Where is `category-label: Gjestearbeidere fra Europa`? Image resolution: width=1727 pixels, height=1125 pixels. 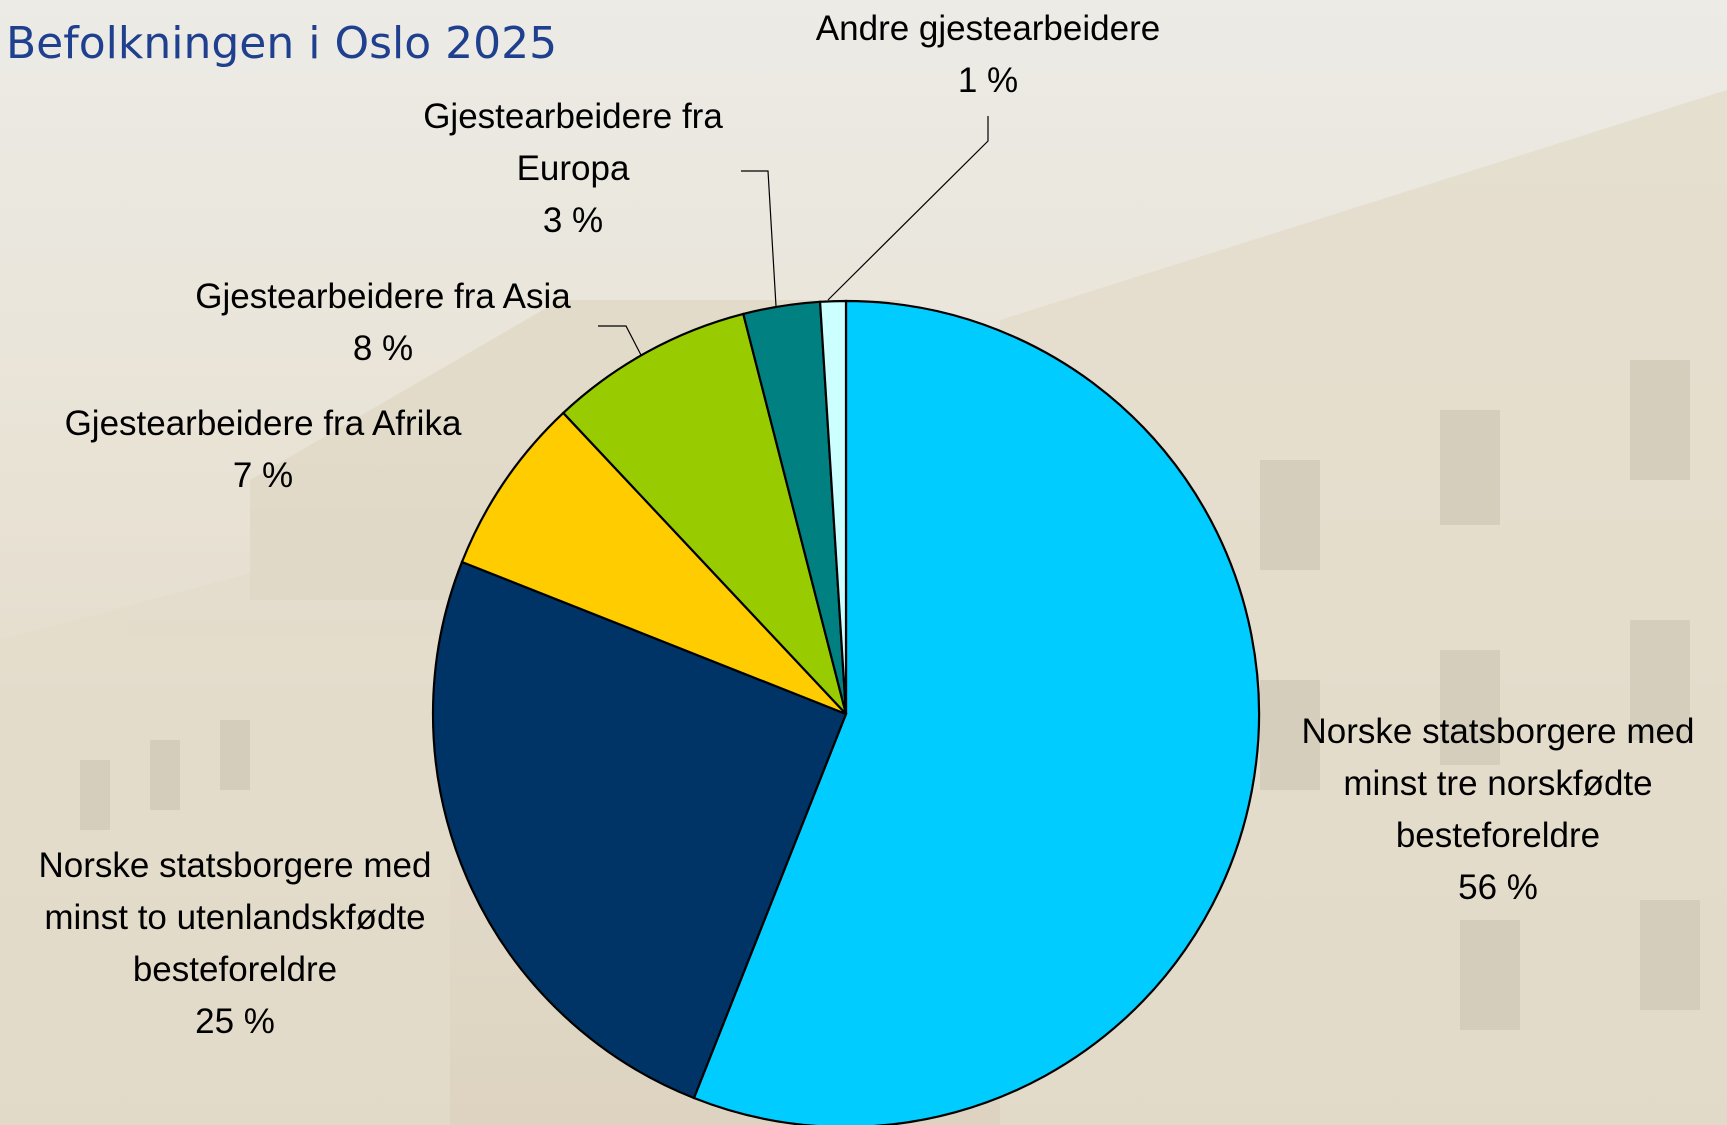 category-label: Gjestearbeidere fra Europa is located at coordinates (573, 142).